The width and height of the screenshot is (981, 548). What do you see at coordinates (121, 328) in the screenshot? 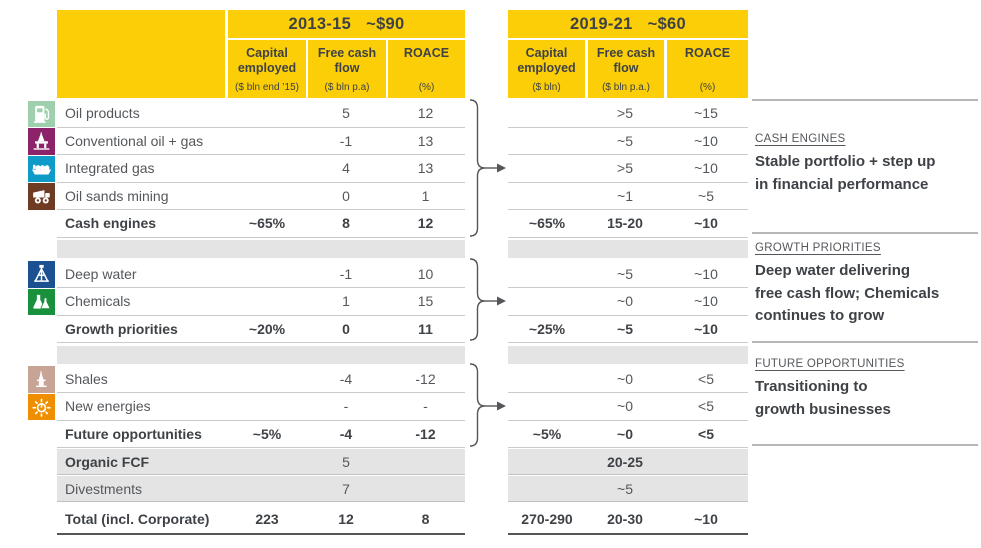
I see `row-label: Growth priorities` at bounding box center [121, 328].